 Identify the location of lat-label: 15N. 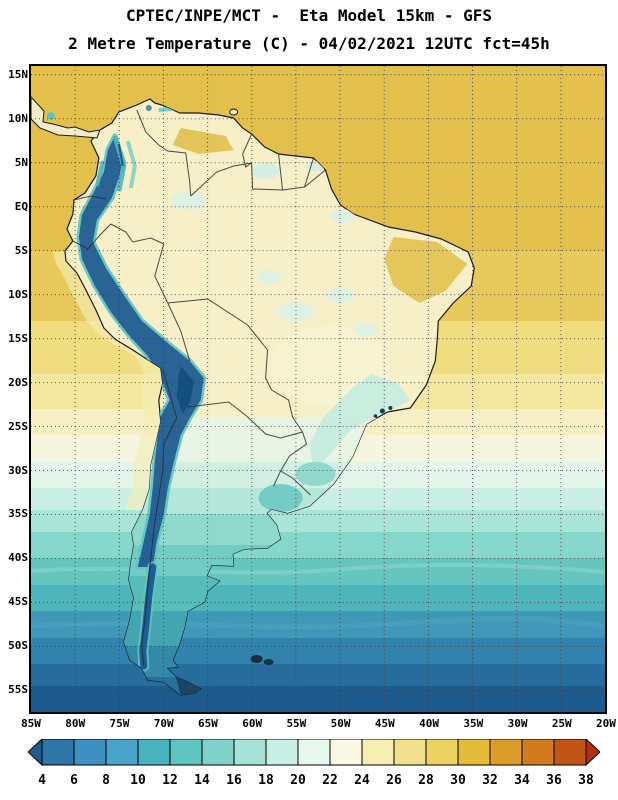
(18, 74).